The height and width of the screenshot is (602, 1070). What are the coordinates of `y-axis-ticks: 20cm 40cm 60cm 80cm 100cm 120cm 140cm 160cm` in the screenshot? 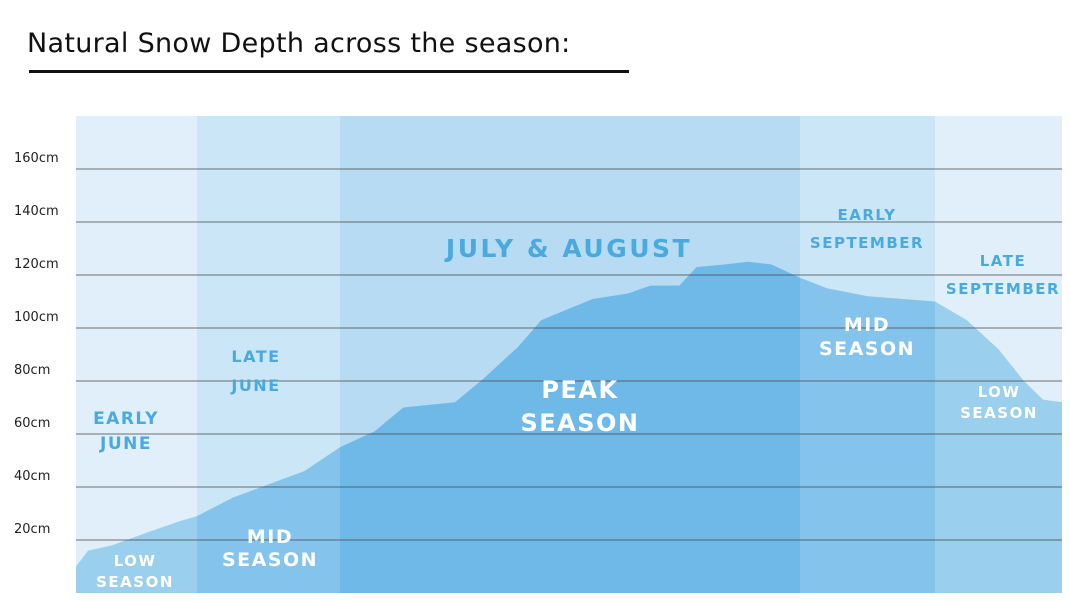 It's located at (36, 344).